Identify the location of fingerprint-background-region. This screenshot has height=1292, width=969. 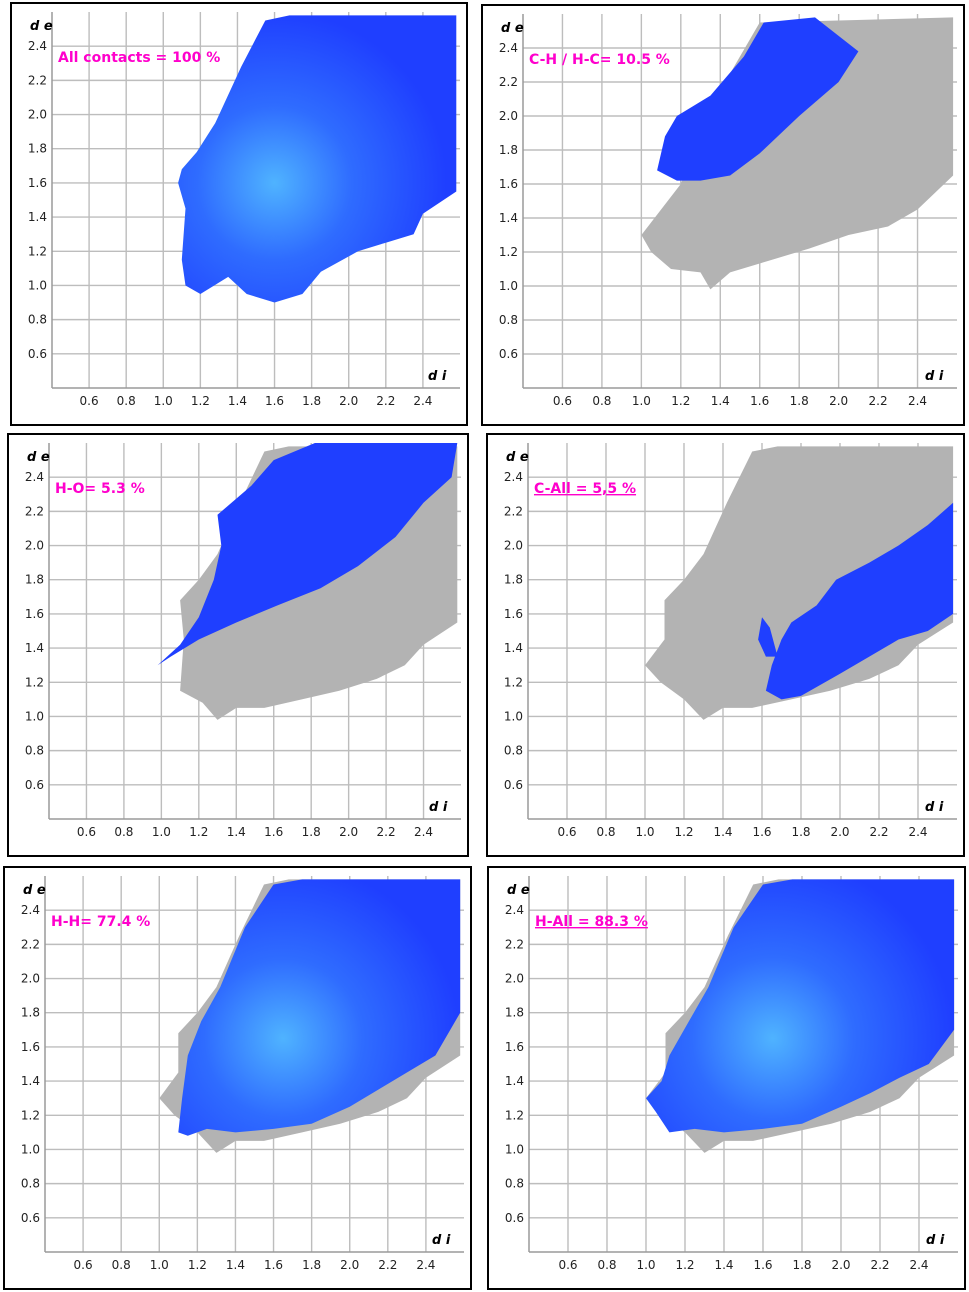
(797, 153).